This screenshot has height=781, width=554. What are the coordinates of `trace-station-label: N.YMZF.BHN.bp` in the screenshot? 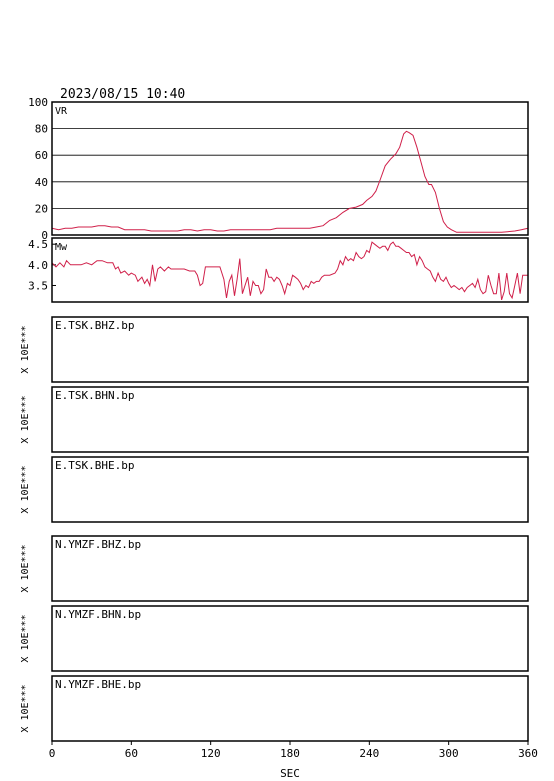 It's located at (98, 614).